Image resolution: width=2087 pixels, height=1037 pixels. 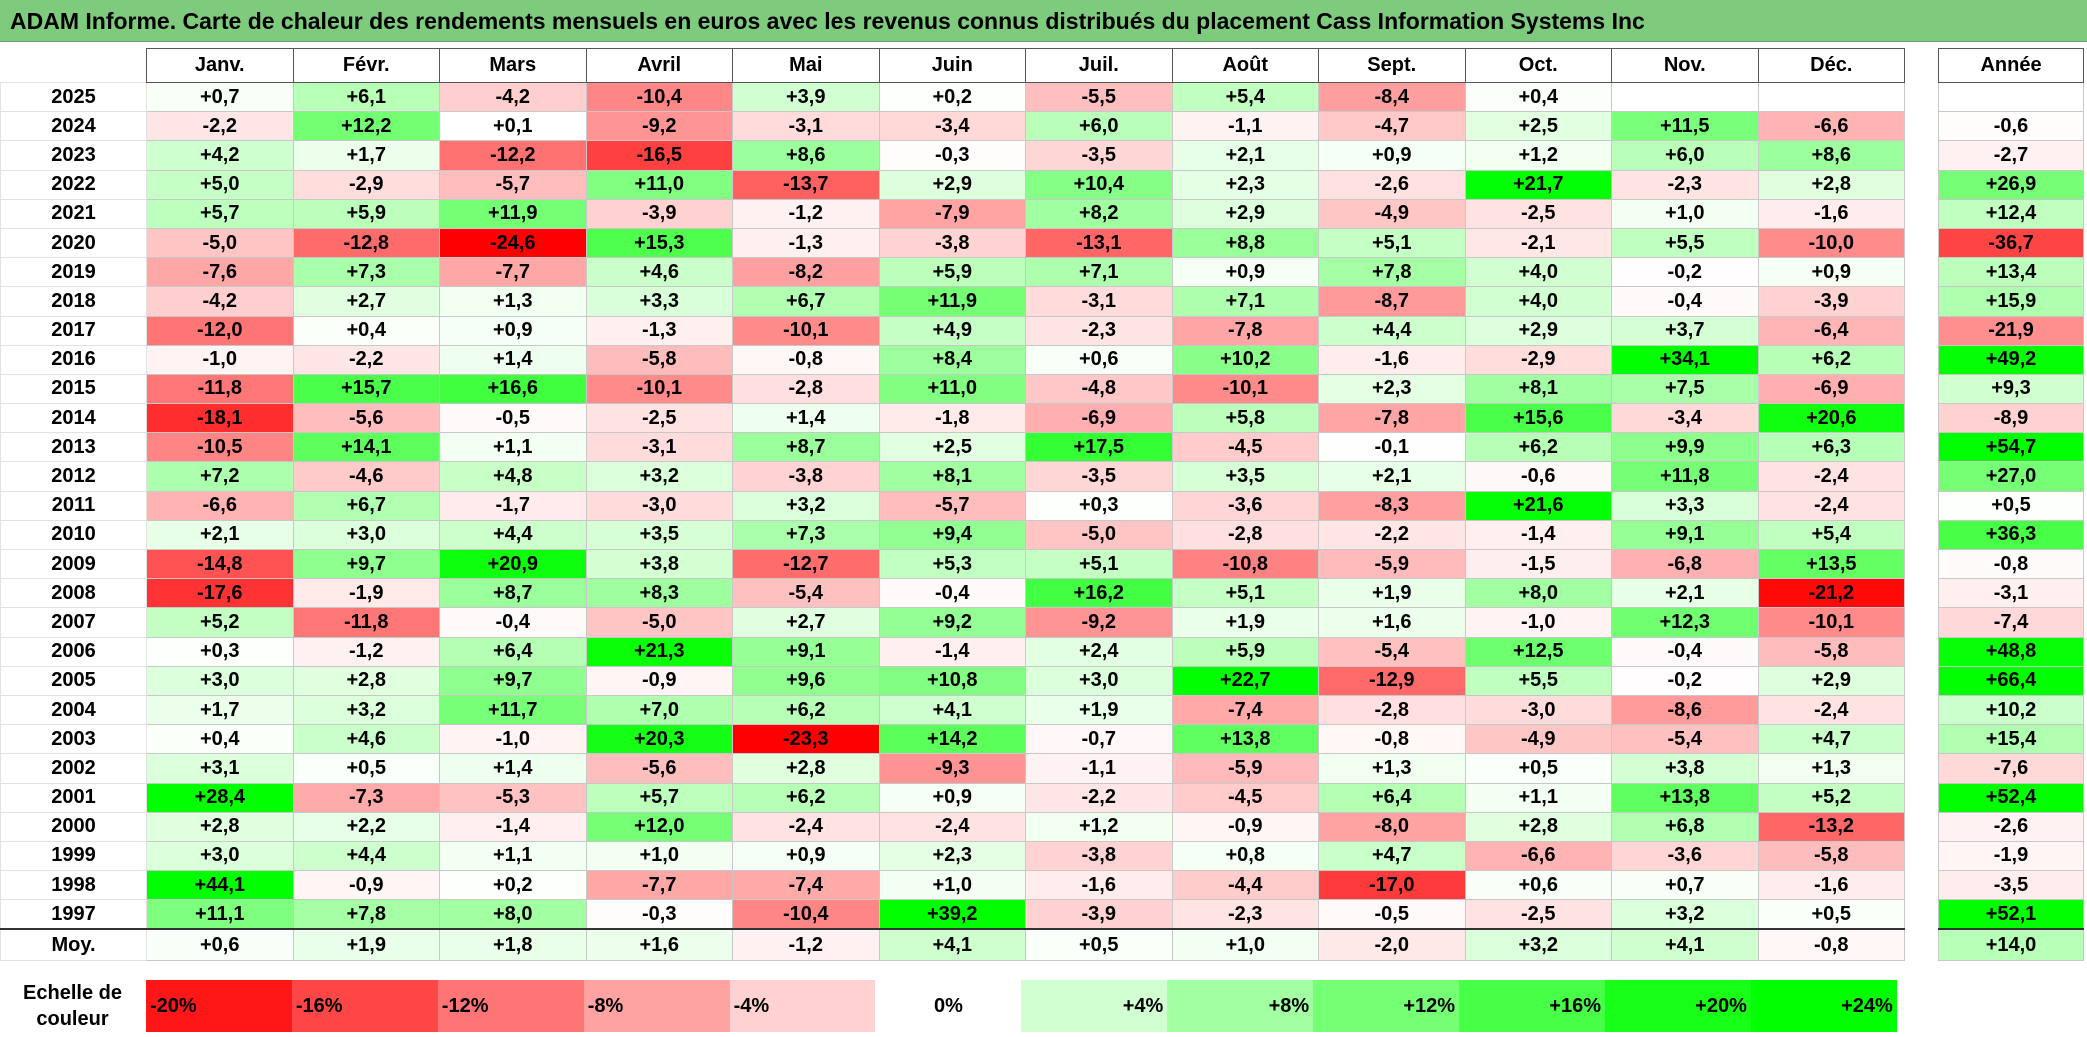 What do you see at coordinates (1099, 126) in the screenshot?
I see `heatmap-cell: +6,0` at bounding box center [1099, 126].